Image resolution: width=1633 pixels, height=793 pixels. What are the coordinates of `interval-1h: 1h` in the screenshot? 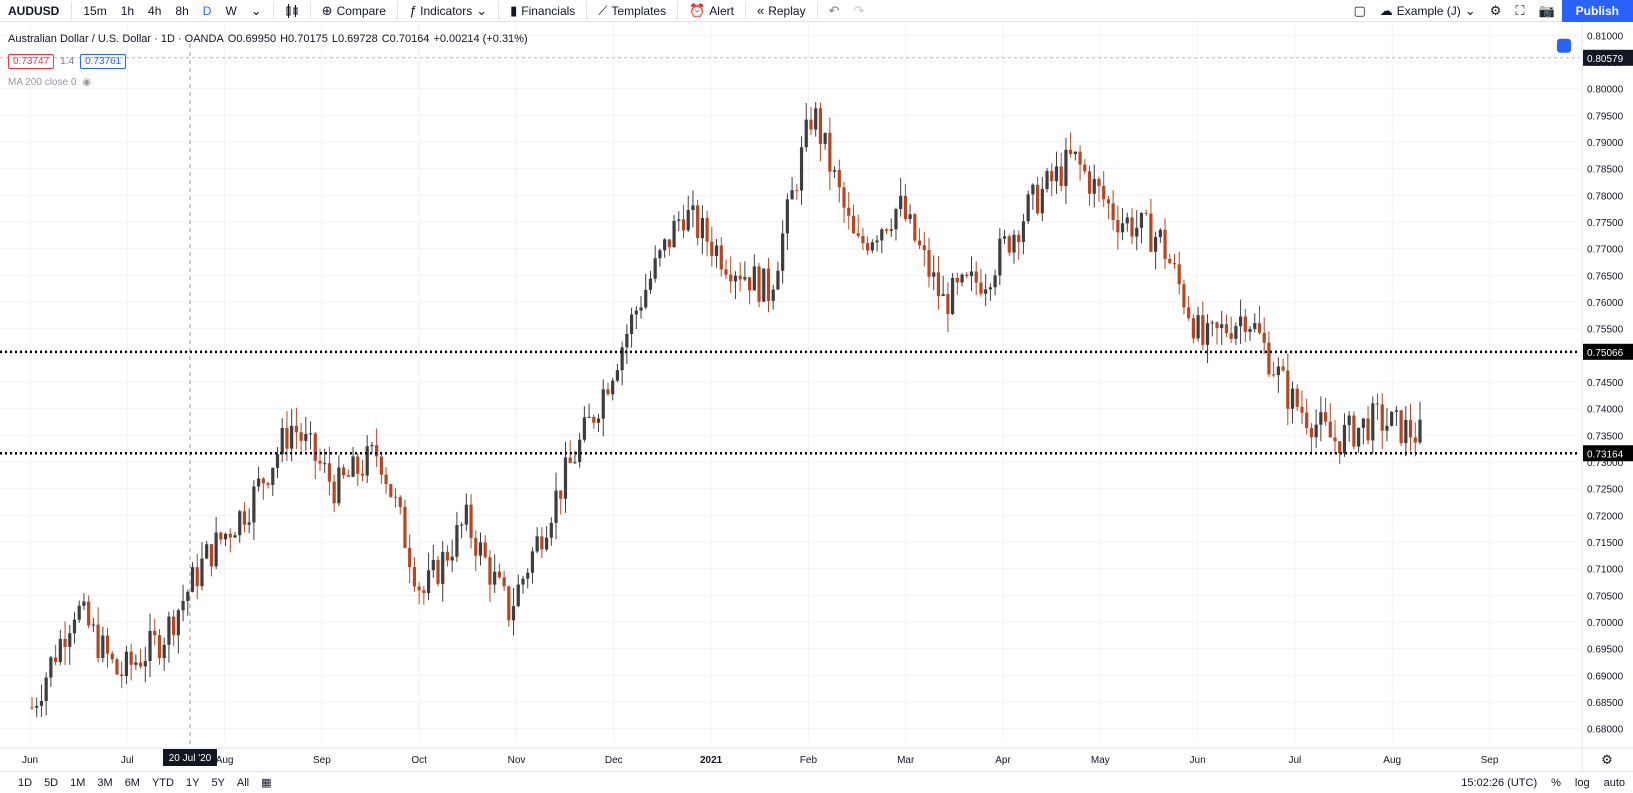 It's located at (127, 10).